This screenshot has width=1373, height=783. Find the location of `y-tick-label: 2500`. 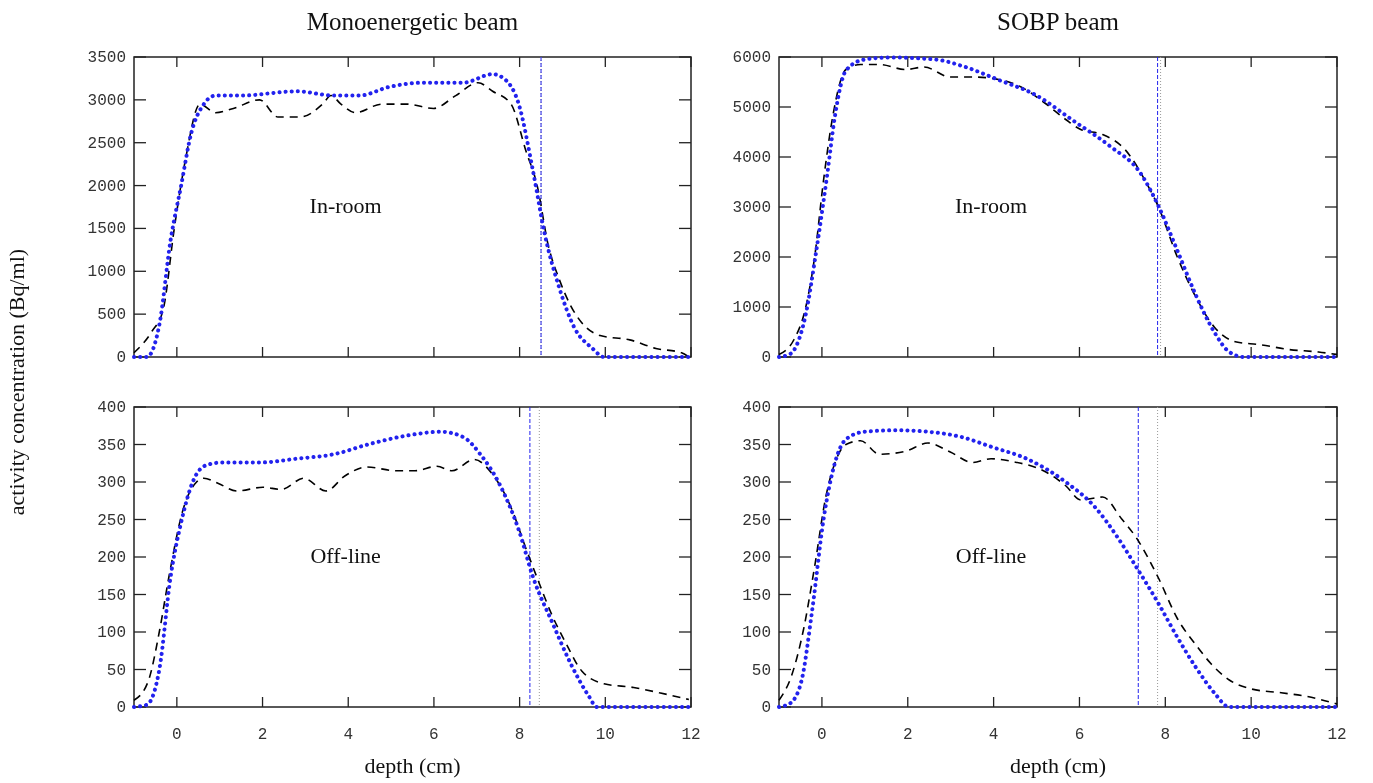

y-tick-label: 2500 is located at coordinates (106, 143).